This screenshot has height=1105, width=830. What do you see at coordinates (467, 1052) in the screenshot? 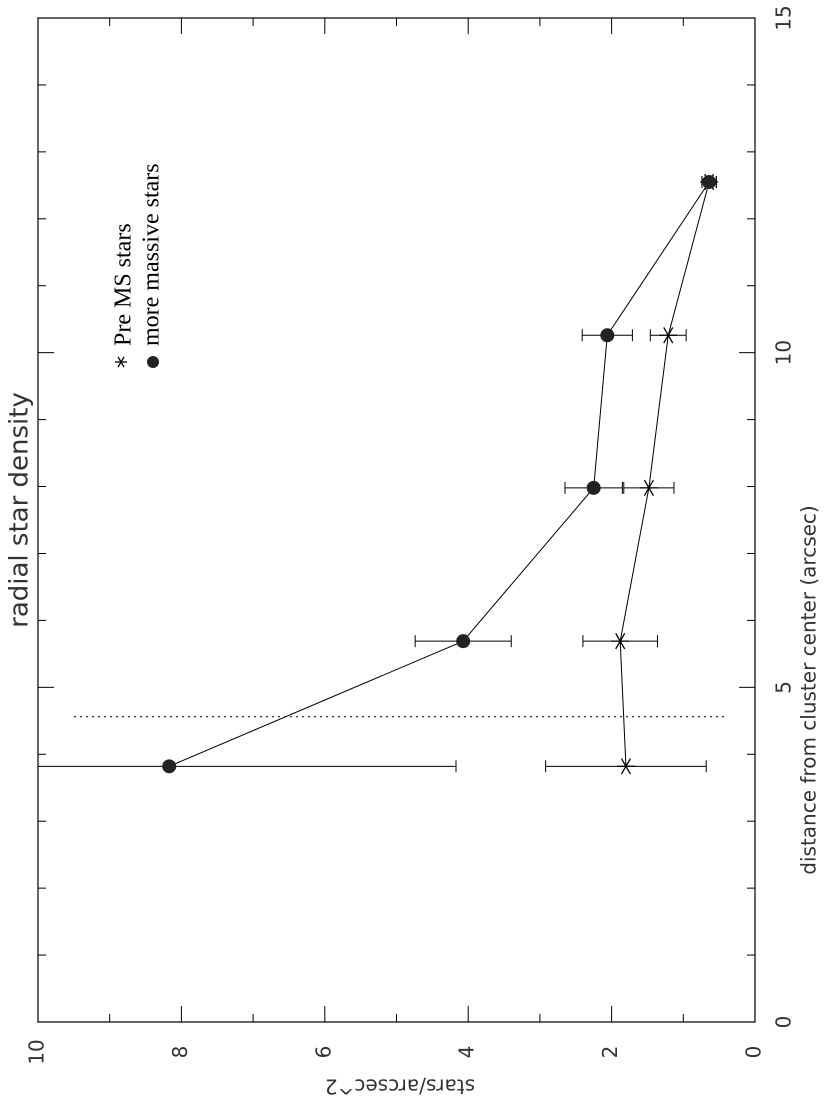
I see `y-tick-label: 4` at bounding box center [467, 1052].